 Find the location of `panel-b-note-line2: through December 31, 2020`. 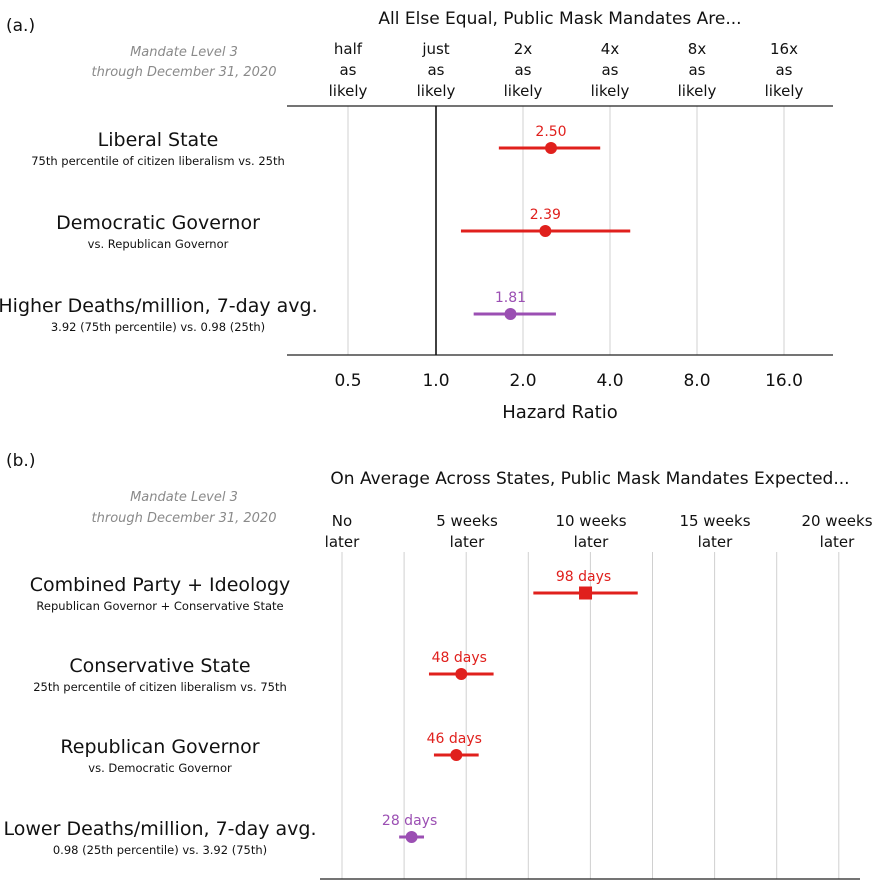

panel-b-note-line2: through December 31, 2020 is located at coordinates (184, 518).